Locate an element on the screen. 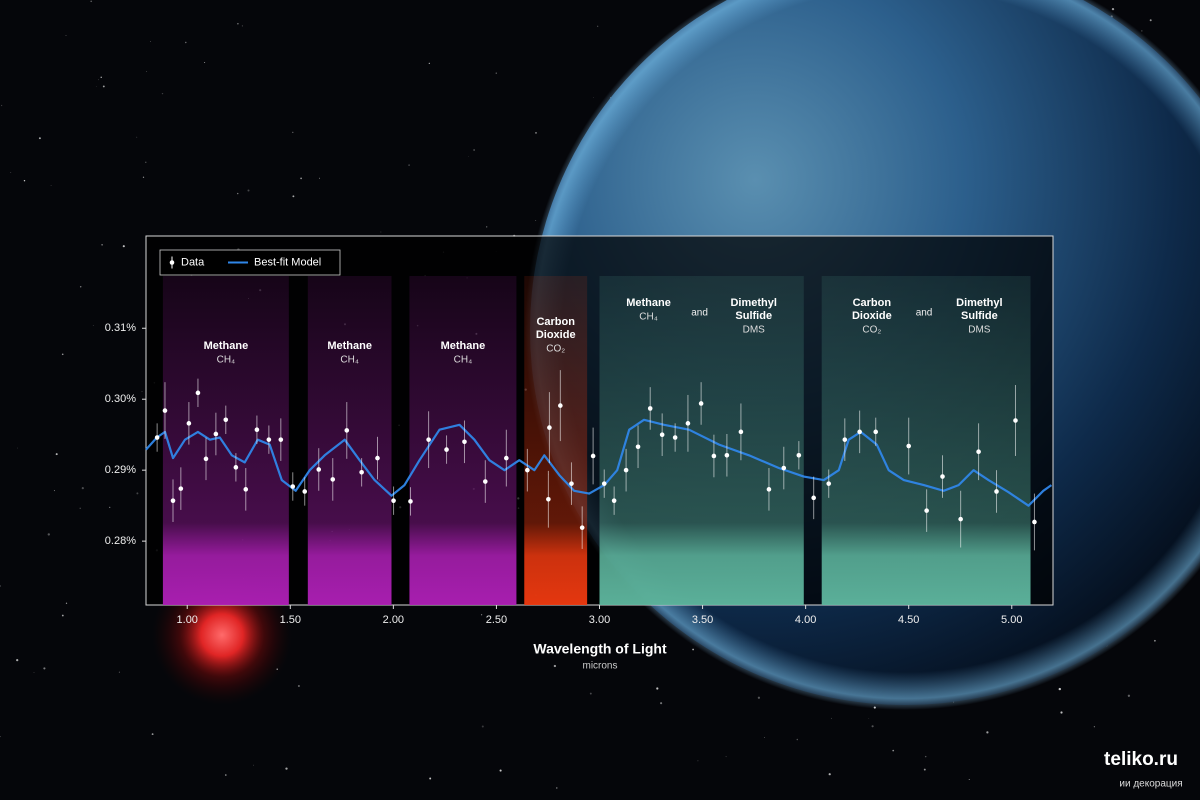 The height and width of the screenshot is (800, 1200). y-tick-label: 0.29% is located at coordinates (120, 470).